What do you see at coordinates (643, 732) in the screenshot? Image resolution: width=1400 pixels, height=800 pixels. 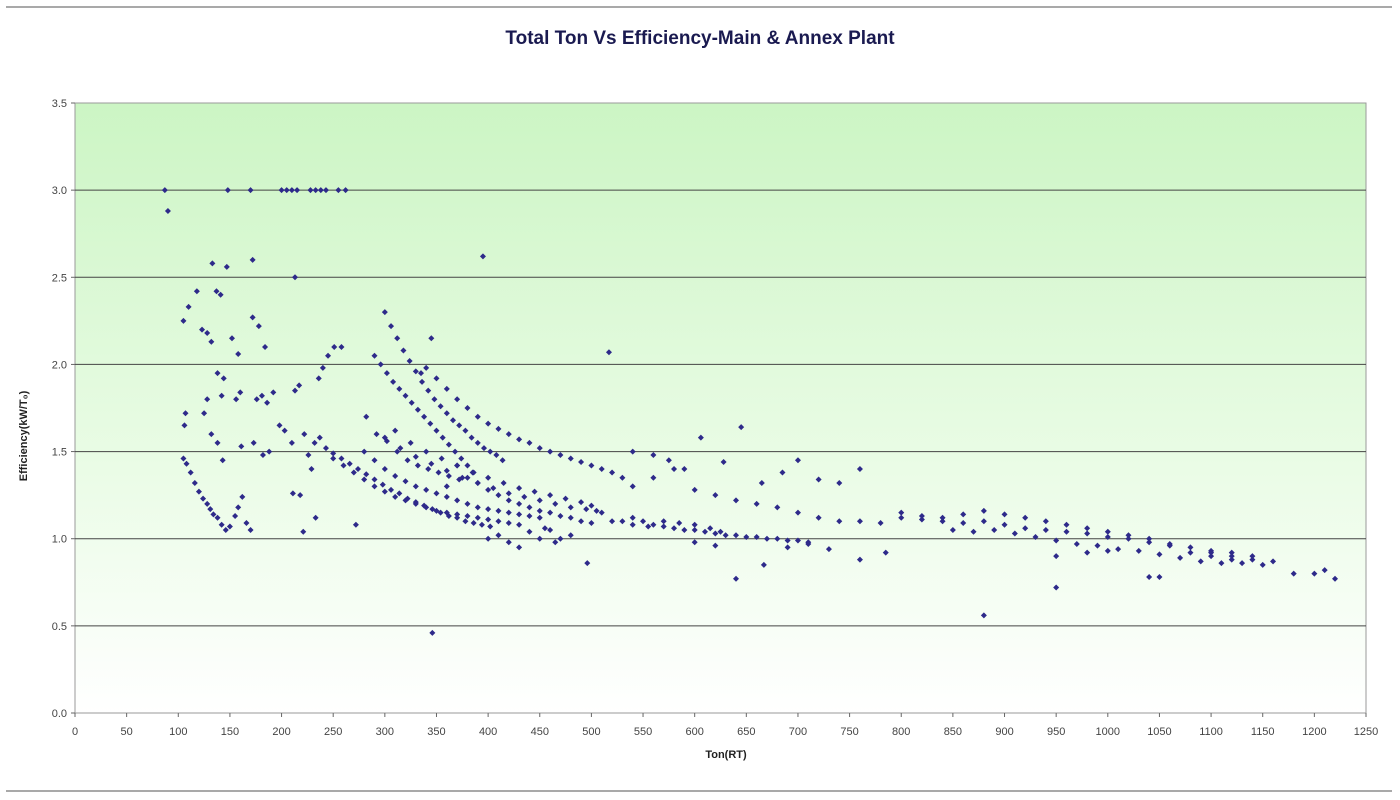 I see `x-tick-label: 550` at bounding box center [643, 732].